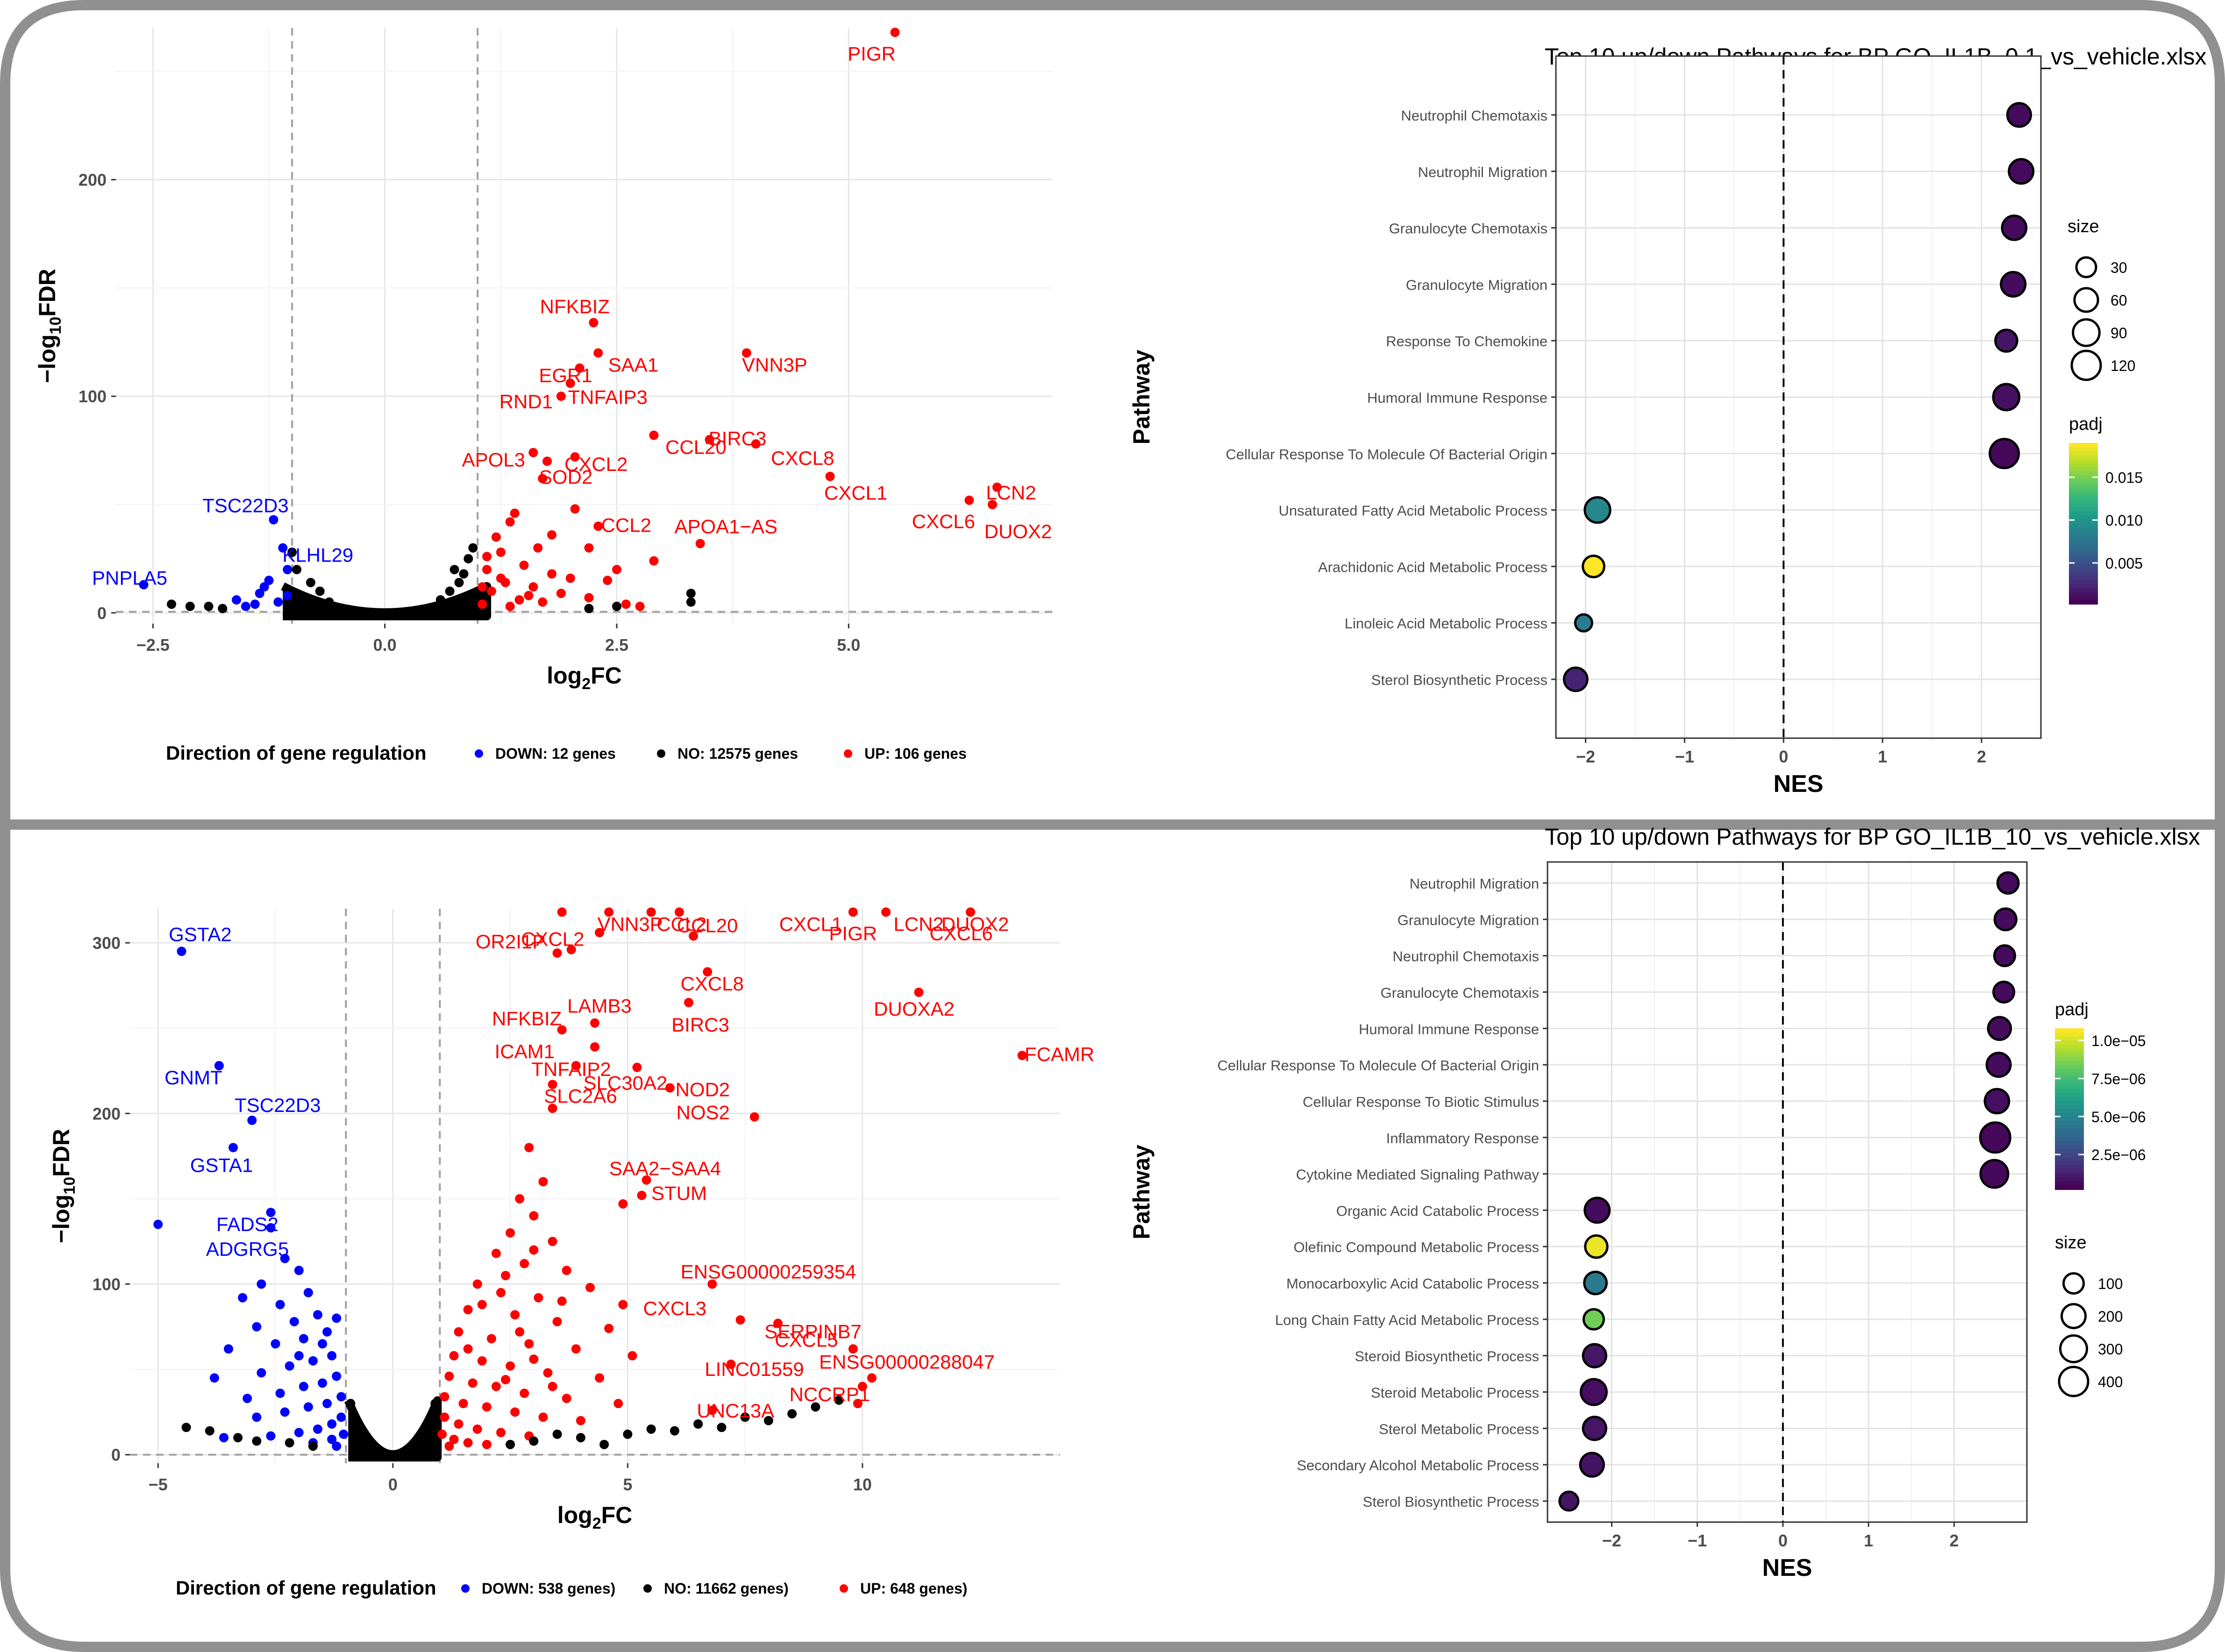  Describe the element at coordinates (627, 1484) in the screenshot. I see `x-tick-label: 5` at that location.